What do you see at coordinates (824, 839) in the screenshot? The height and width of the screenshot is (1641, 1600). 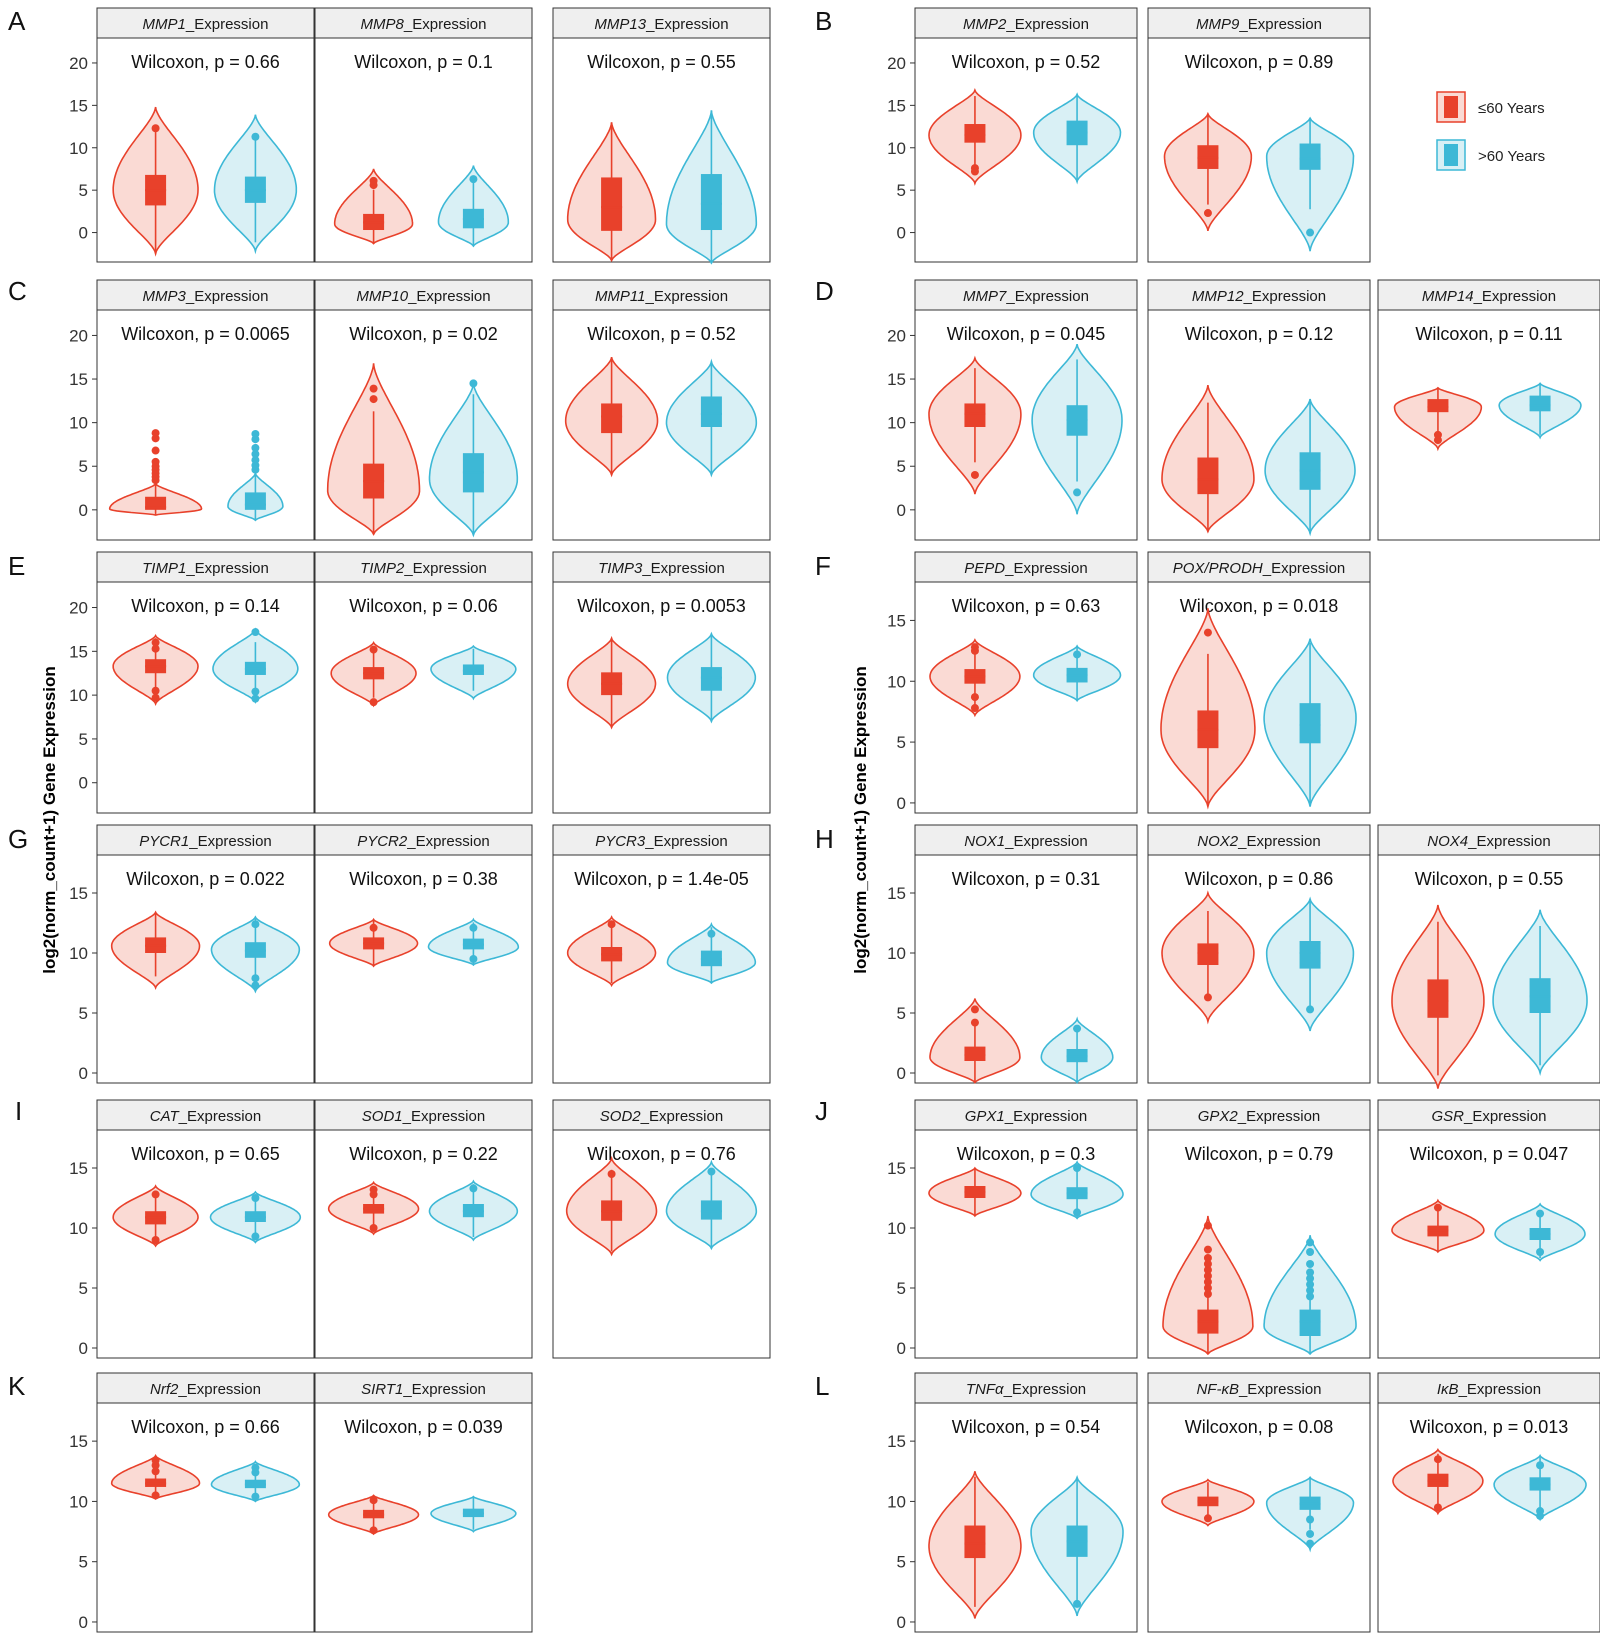 I see `panel-letter-H: H` at bounding box center [824, 839].